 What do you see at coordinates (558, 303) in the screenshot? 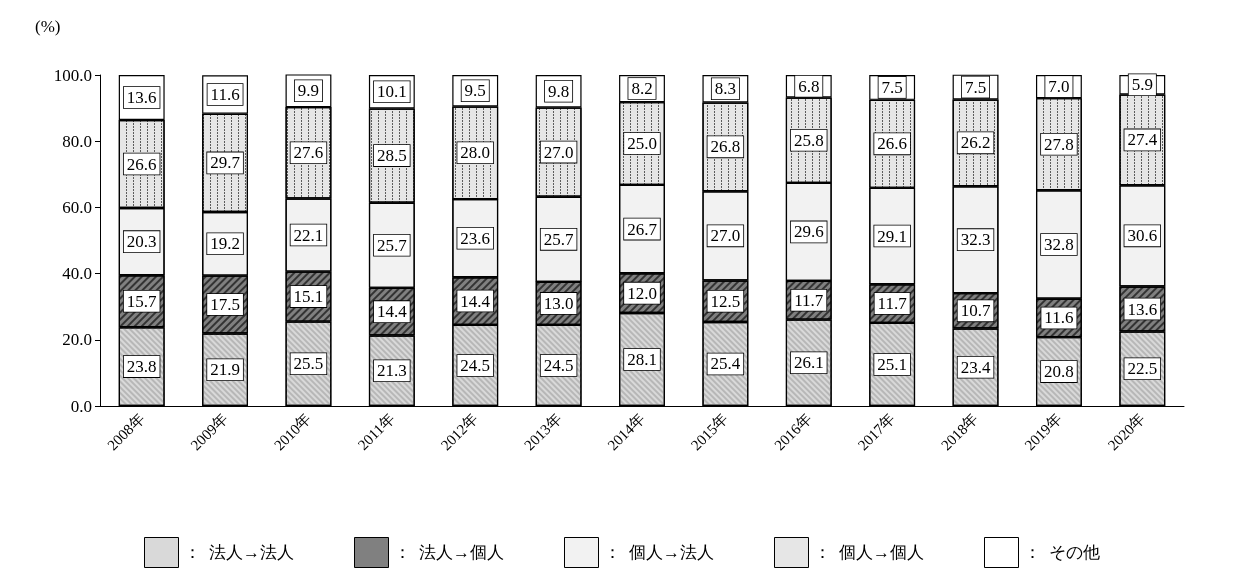
I see `data-label: 13.0` at bounding box center [558, 303].